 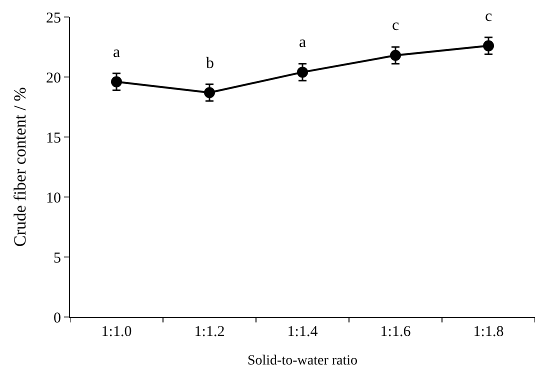 What do you see at coordinates (209, 332) in the screenshot?
I see `x-tick-label: 1:1.2` at bounding box center [209, 332].